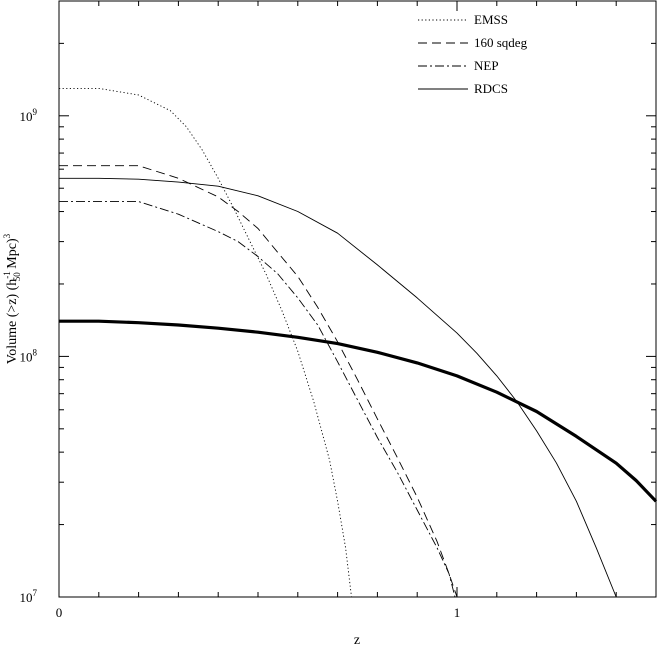 This screenshot has width=659, height=648. Describe the element at coordinates (35, 352) in the screenshot. I see `y-tick-label-exp: 8` at that location.